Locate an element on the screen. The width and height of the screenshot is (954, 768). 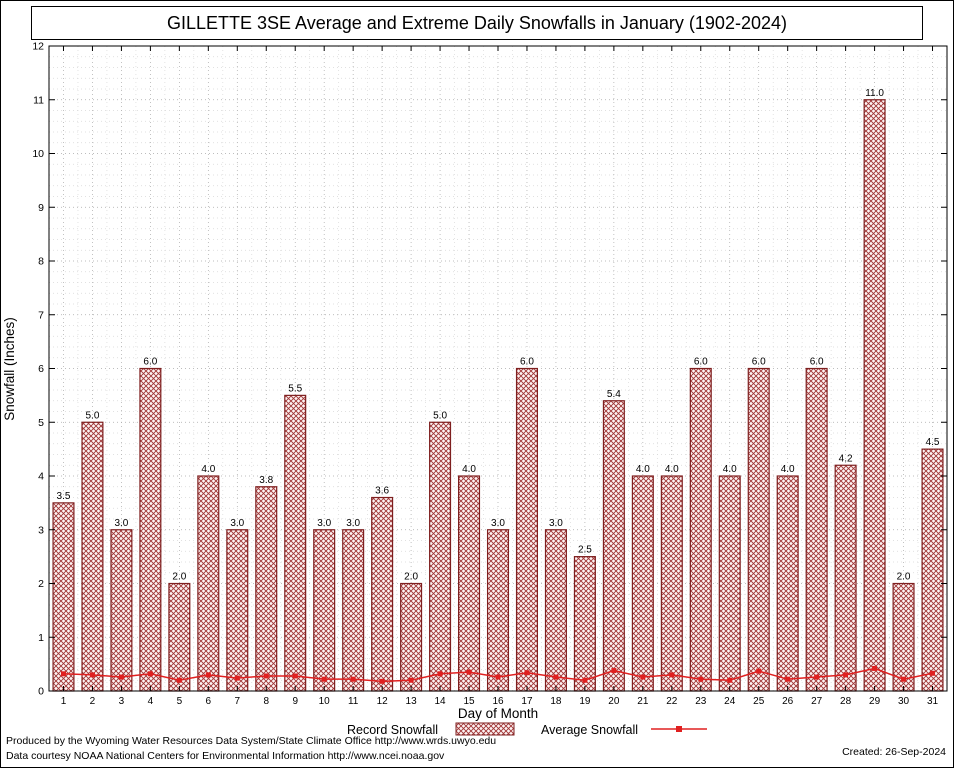
average-snowfall-line is located at coordinates (498, 674).